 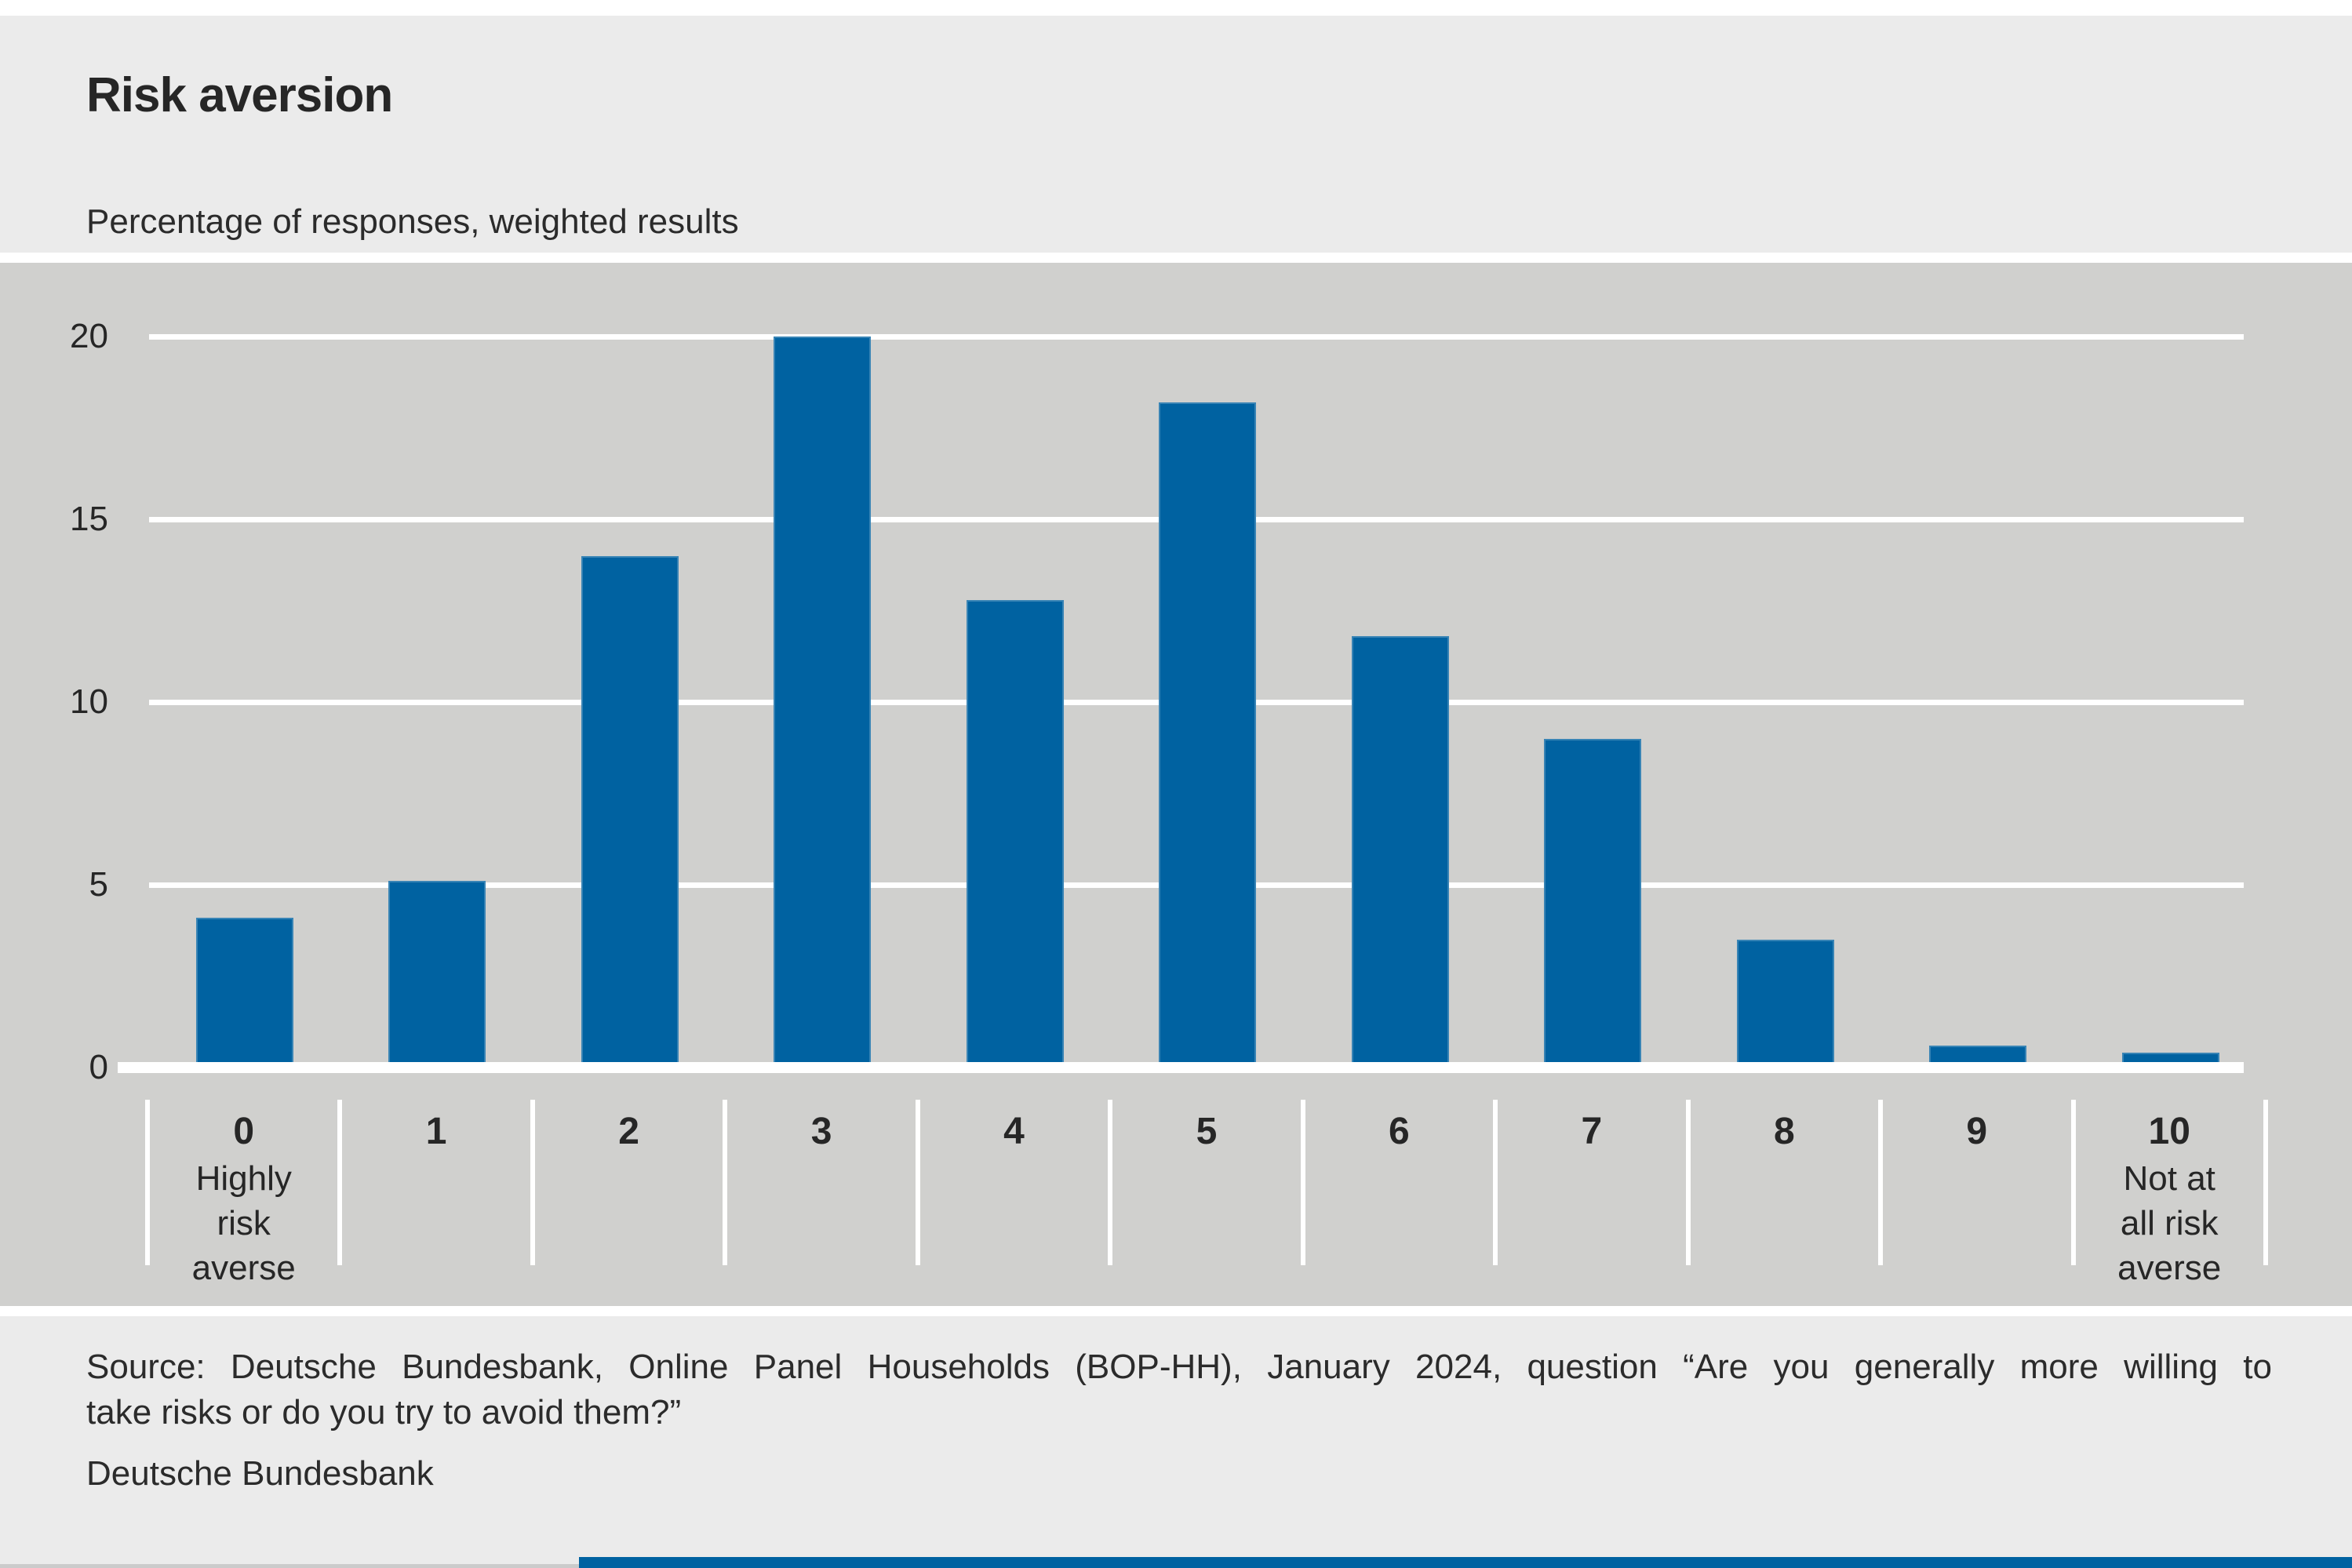 What do you see at coordinates (244, 1199) in the screenshot?
I see `x-axis-category-0: 0 Highly risk averse` at bounding box center [244, 1199].